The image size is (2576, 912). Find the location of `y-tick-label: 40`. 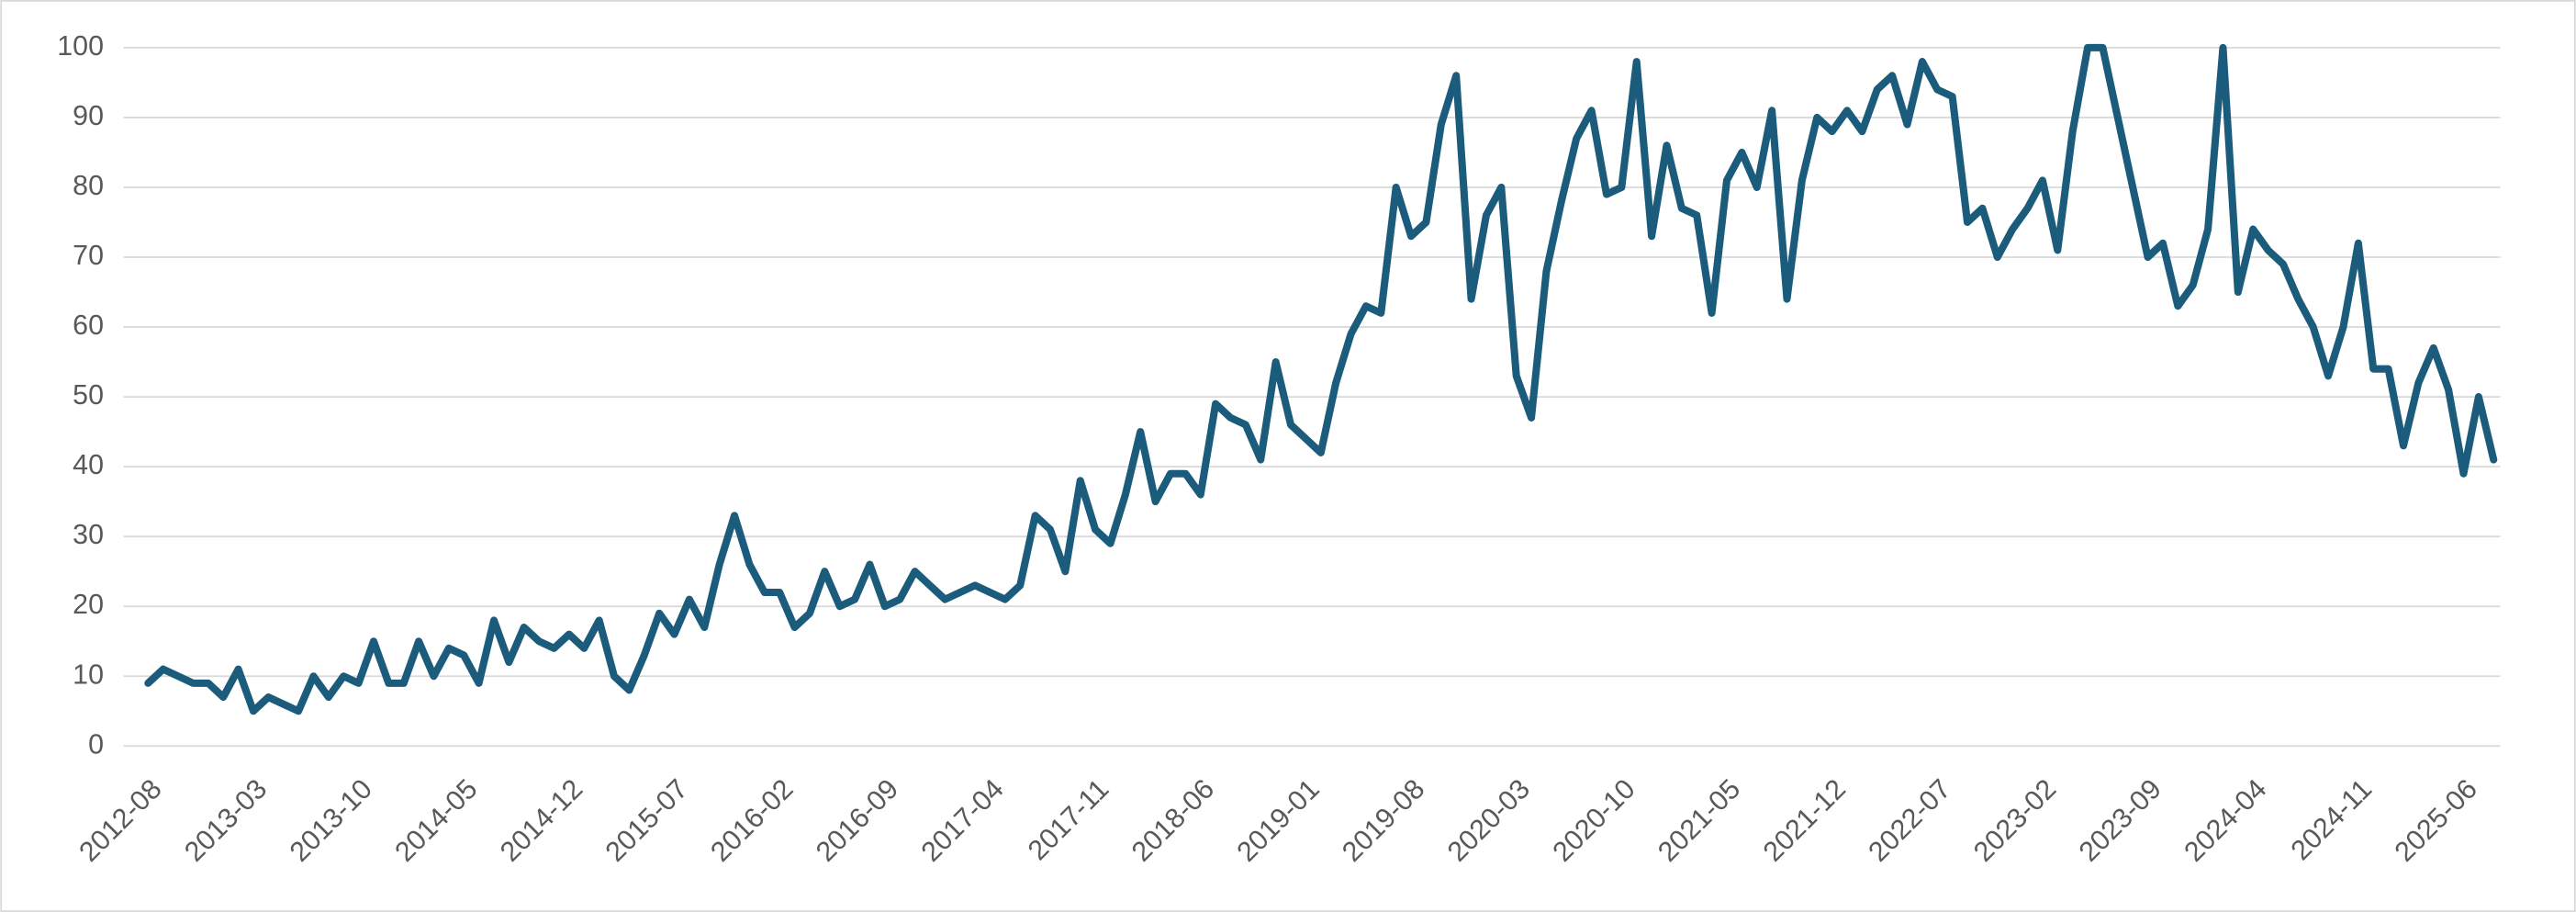

y-tick-label: 40 is located at coordinates (88, 465).